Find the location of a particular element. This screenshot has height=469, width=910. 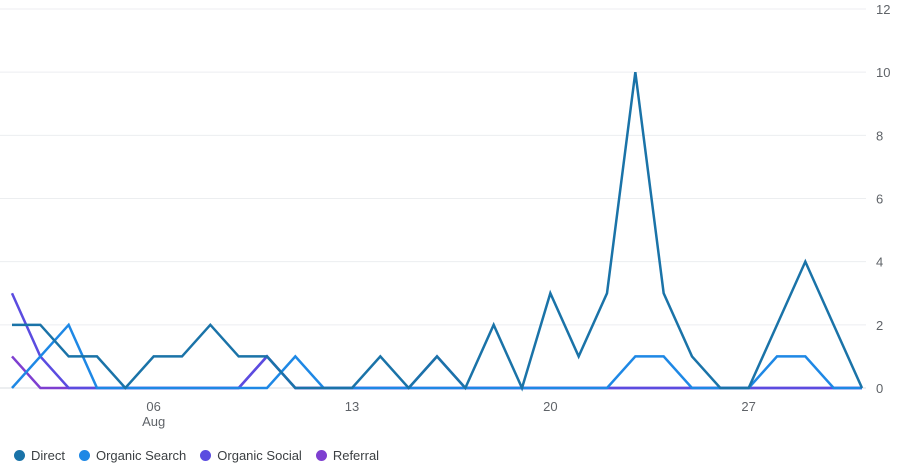

x-tick-sublabel: Aug is located at coordinates (153, 421).